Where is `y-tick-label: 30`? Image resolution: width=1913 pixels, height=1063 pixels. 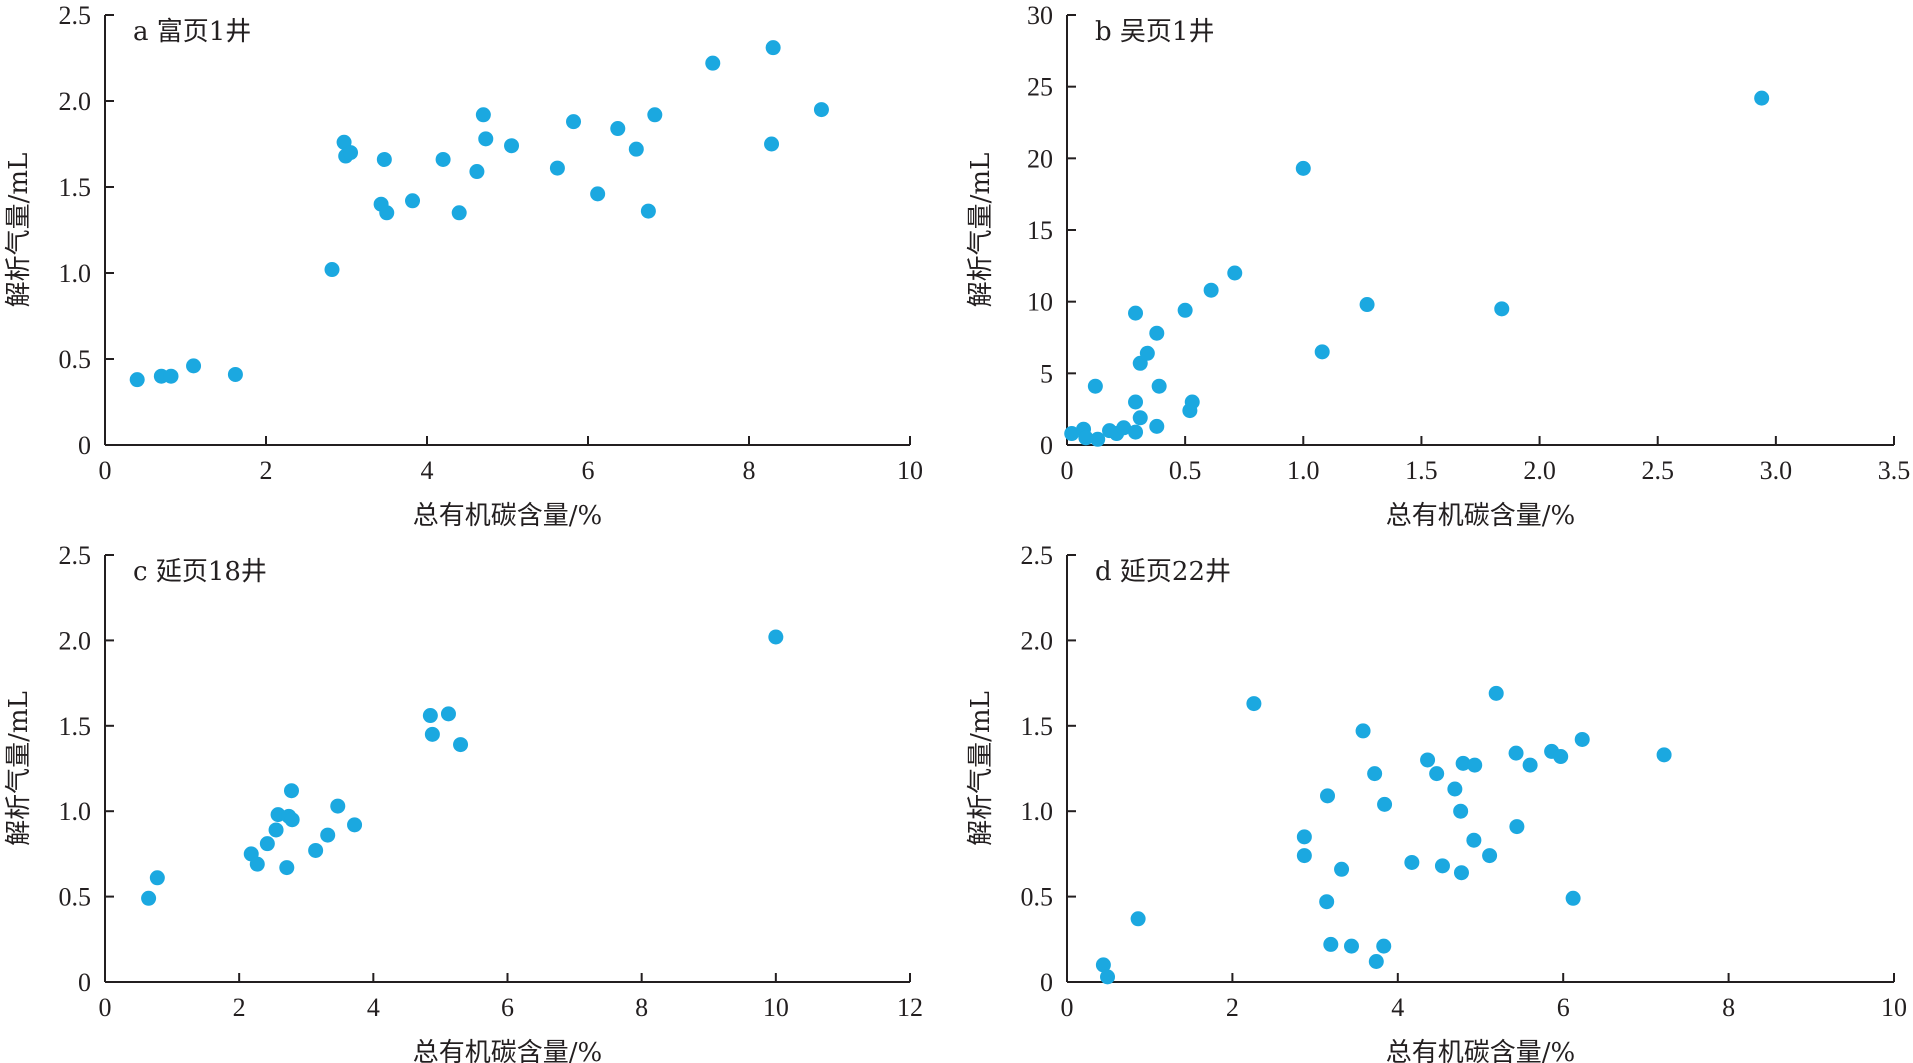 y-tick-label: 30 is located at coordinates (1040, 15).